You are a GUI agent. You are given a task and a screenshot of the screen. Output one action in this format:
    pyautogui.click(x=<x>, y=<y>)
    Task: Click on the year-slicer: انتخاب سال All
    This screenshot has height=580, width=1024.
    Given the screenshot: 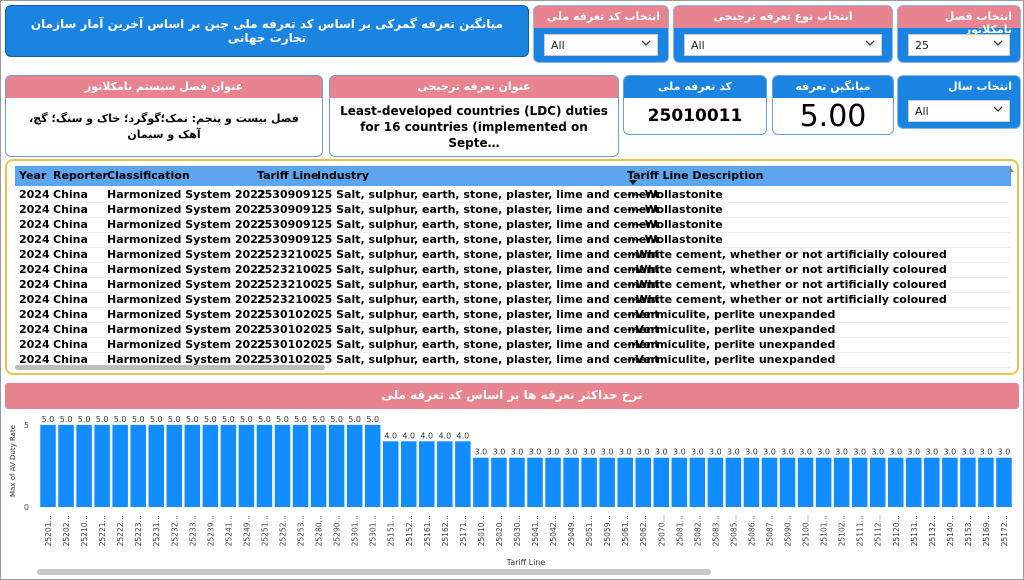 What is the action you would take?
    pyautogui.click(x=959, y=102)
    